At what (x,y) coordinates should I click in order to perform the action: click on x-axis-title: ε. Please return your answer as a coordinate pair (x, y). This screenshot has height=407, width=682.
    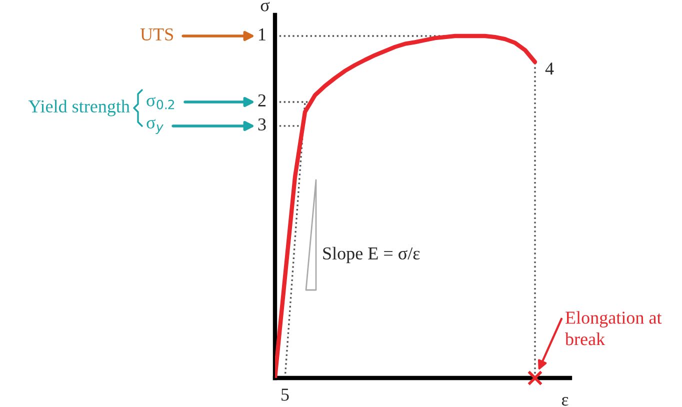
    Looking at the image, I should click on (565, 401).